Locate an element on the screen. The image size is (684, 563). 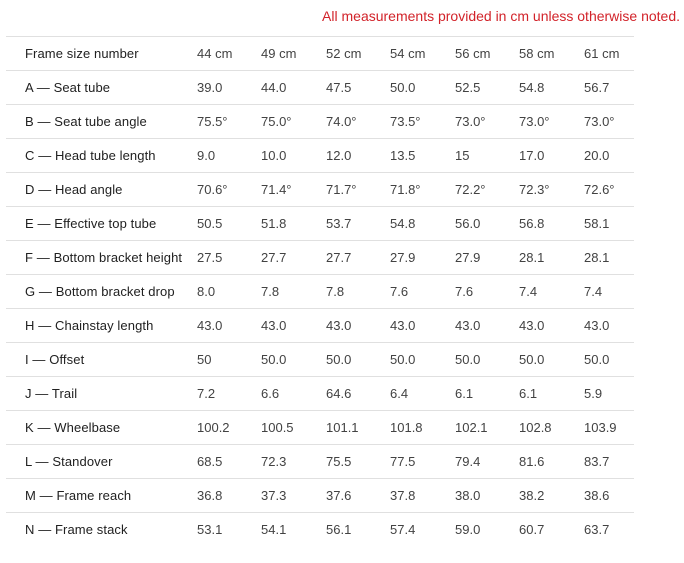
measurement-value-cell: 37.6 is located at coordinates (339, 495).